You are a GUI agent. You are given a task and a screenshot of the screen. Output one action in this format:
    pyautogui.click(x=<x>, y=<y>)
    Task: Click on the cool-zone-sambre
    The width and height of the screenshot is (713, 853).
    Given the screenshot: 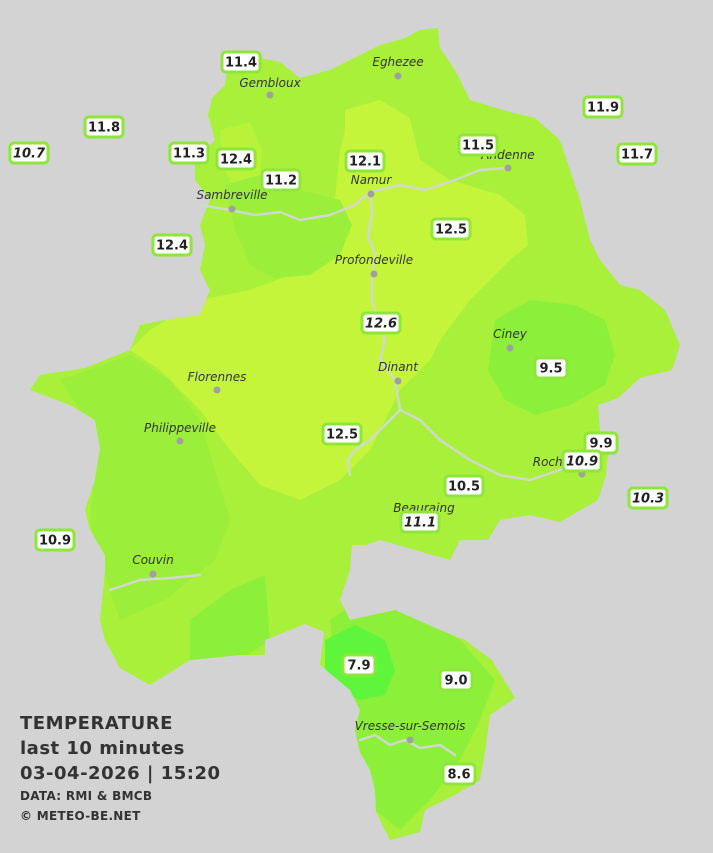 What is the action you would take?
    pyautogui.click(x=288, y=226)
    